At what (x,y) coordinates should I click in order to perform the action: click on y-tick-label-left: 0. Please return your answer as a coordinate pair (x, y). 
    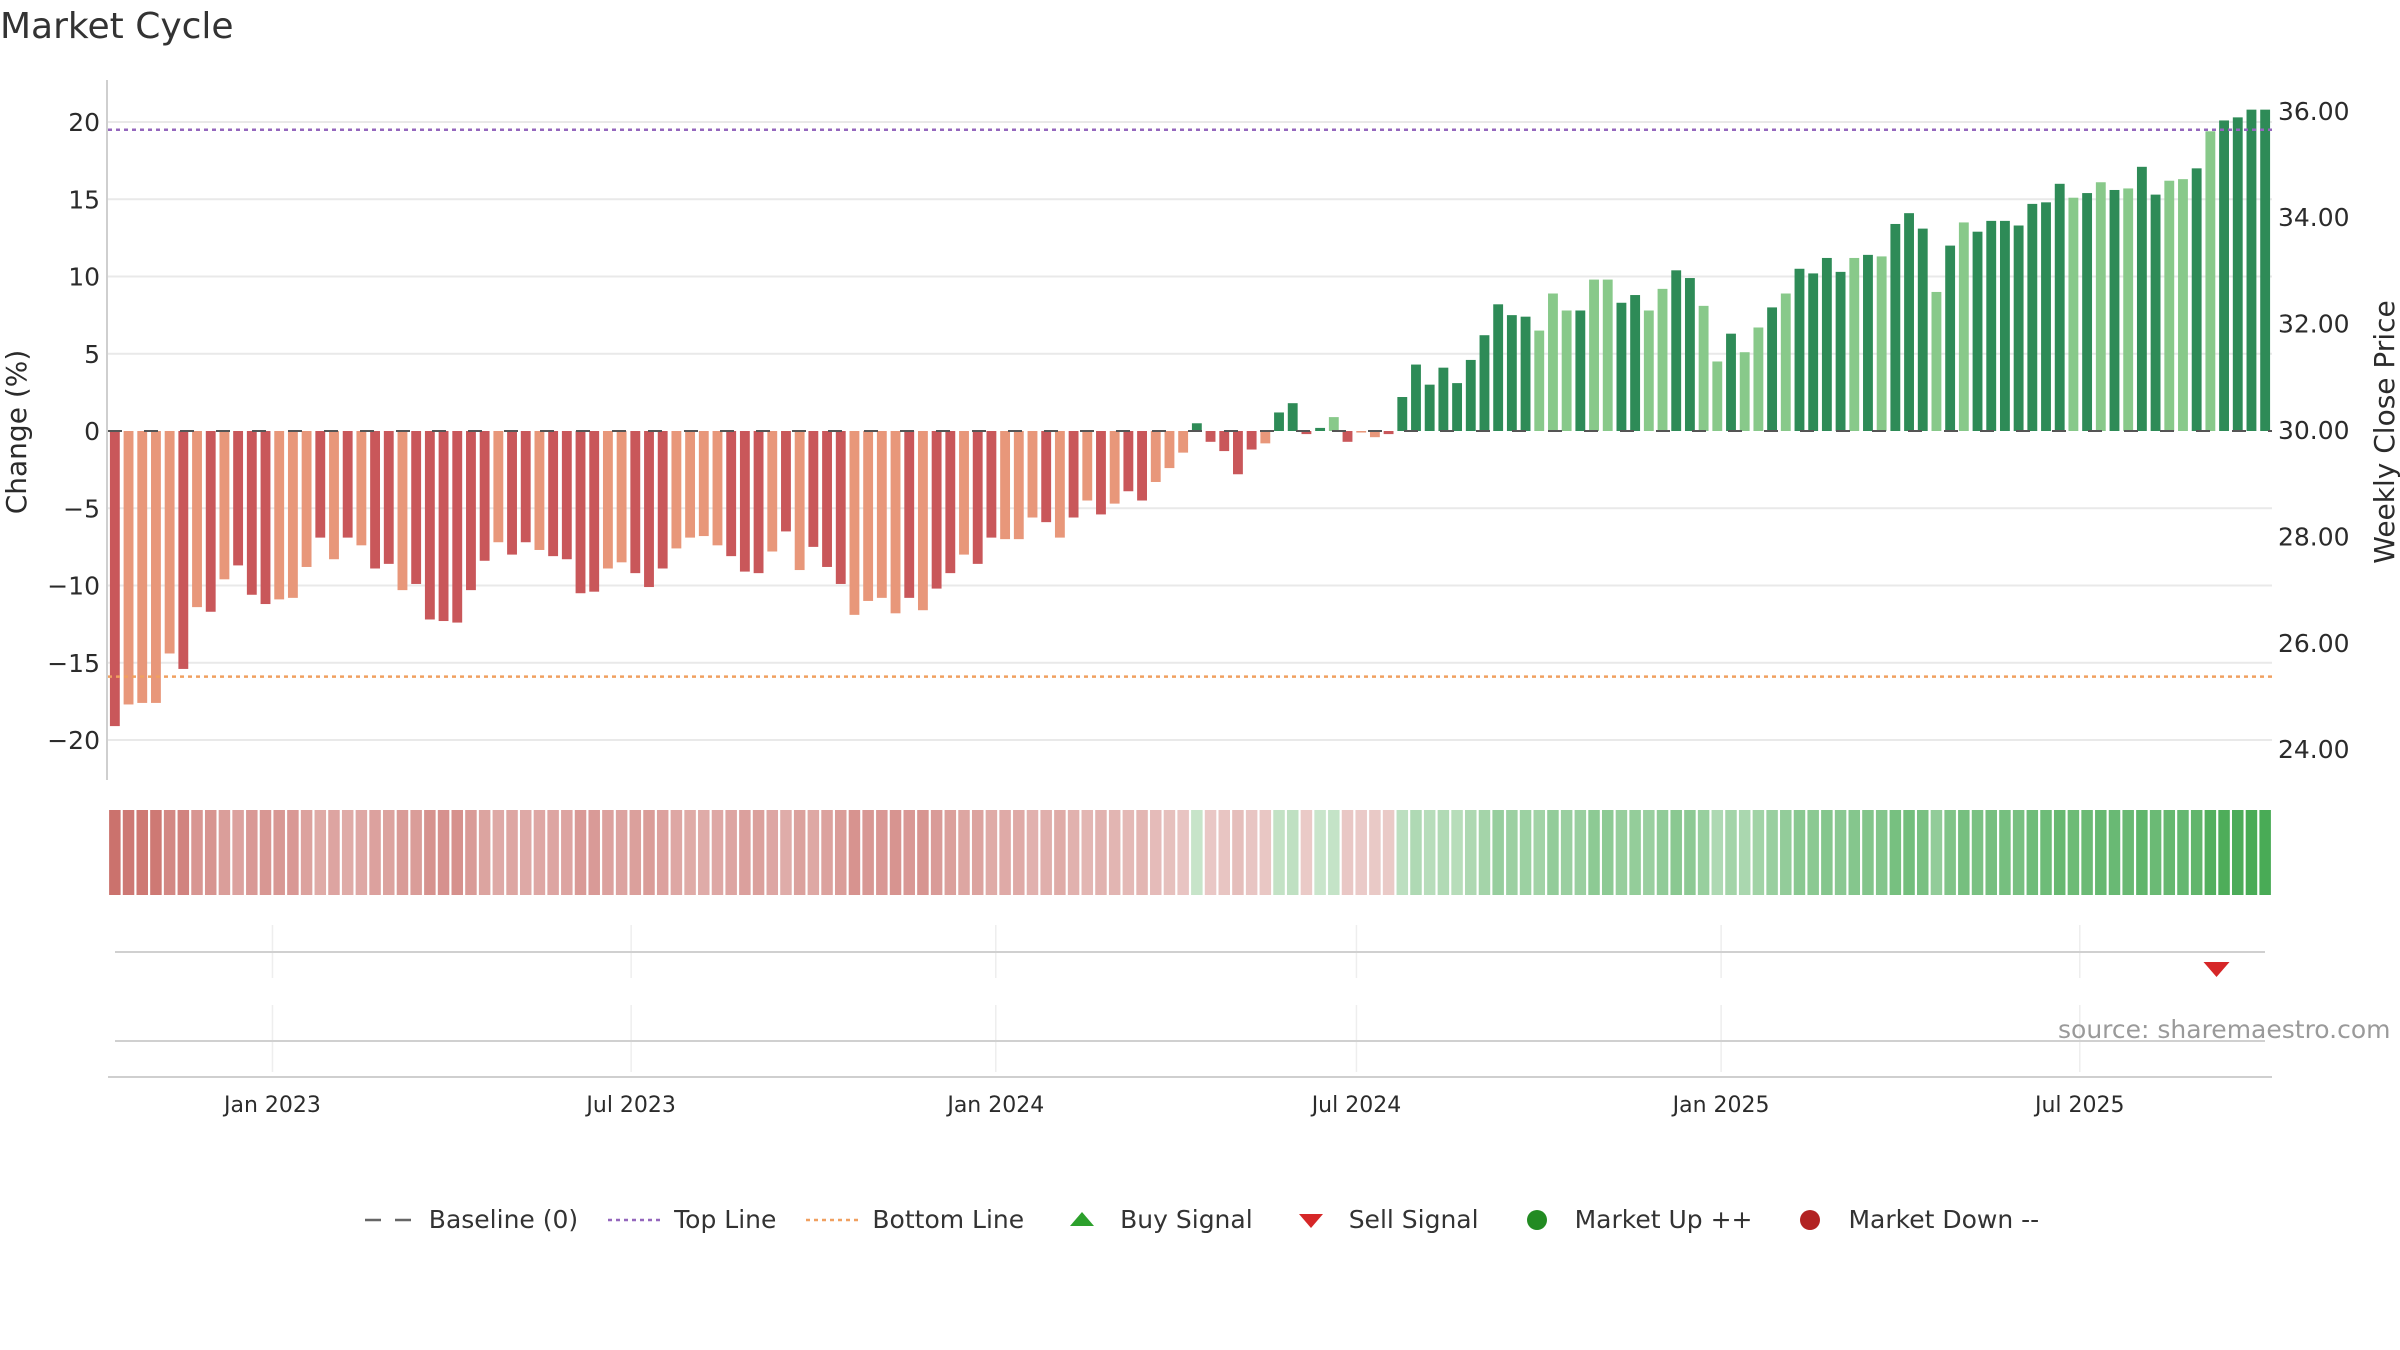
    Looking at the image, I should click on (92, 431).